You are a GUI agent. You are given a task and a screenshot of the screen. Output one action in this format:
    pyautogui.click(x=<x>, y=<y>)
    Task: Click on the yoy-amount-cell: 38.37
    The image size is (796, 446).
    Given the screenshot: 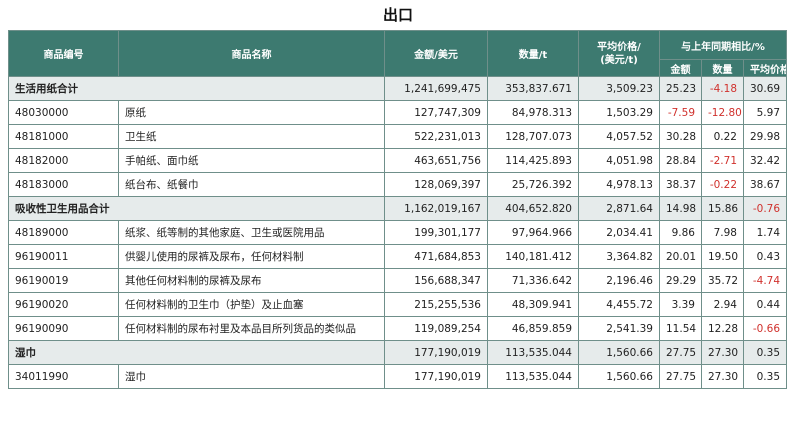 What is the action you would take?
    pyautogui.click(x=680, y=184)
    